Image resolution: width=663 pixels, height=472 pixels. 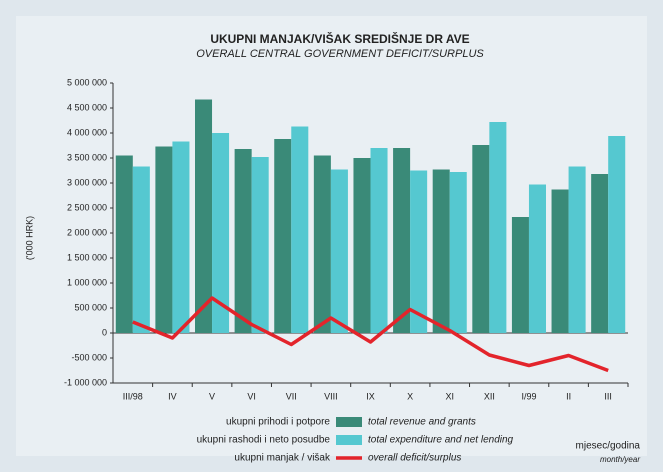 I want to click on line, so click(x=370, y=334).